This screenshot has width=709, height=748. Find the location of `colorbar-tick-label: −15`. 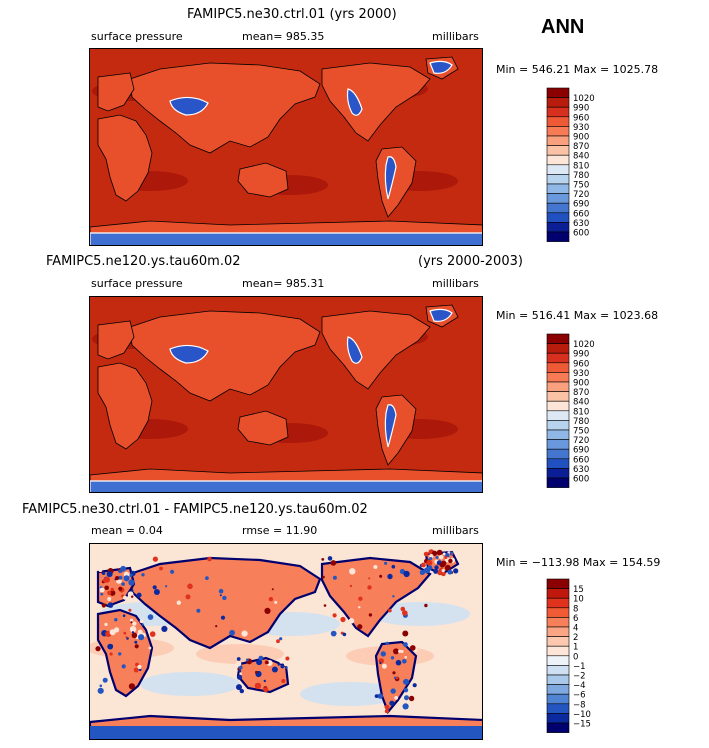

colorbar-tick-label: −15 is located at coordinates (582, 725).